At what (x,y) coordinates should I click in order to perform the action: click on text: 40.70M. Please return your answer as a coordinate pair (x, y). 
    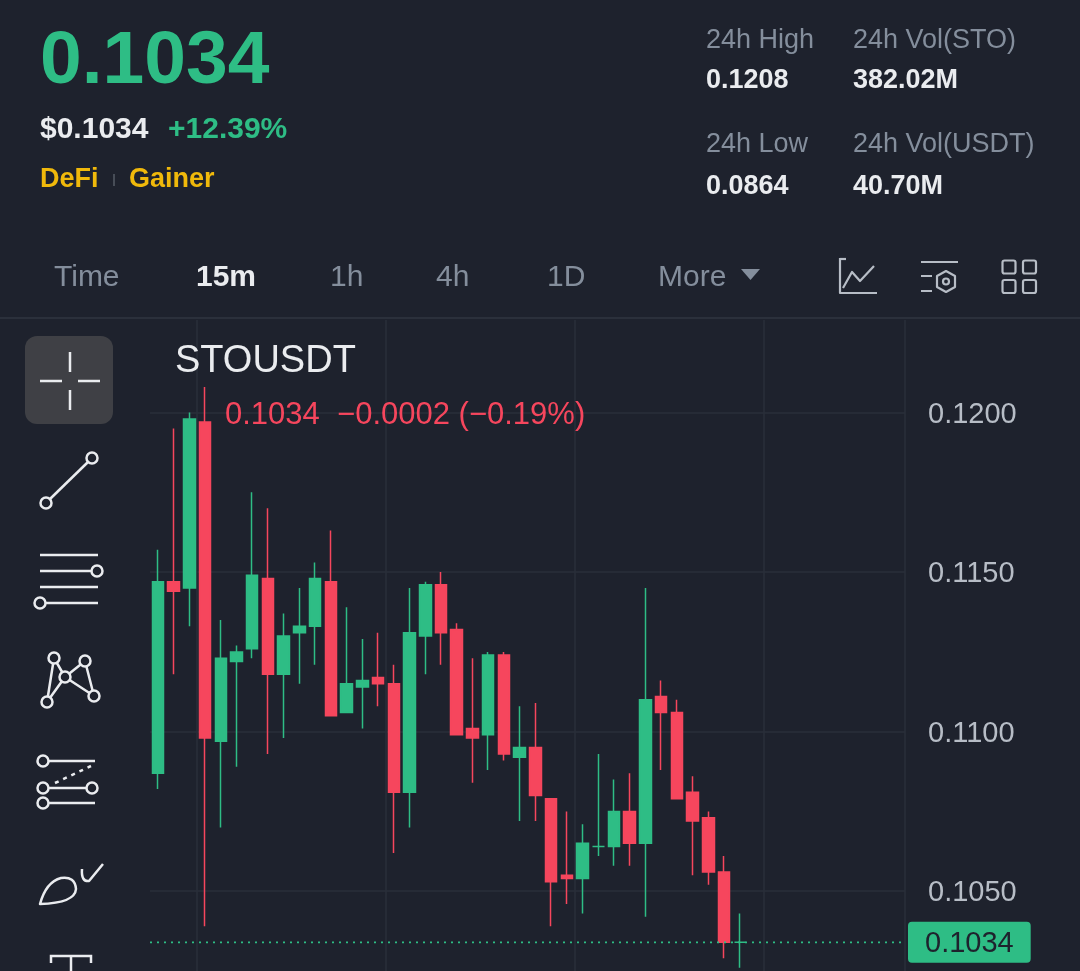
    Looking at the image, I should click on (898, 185).